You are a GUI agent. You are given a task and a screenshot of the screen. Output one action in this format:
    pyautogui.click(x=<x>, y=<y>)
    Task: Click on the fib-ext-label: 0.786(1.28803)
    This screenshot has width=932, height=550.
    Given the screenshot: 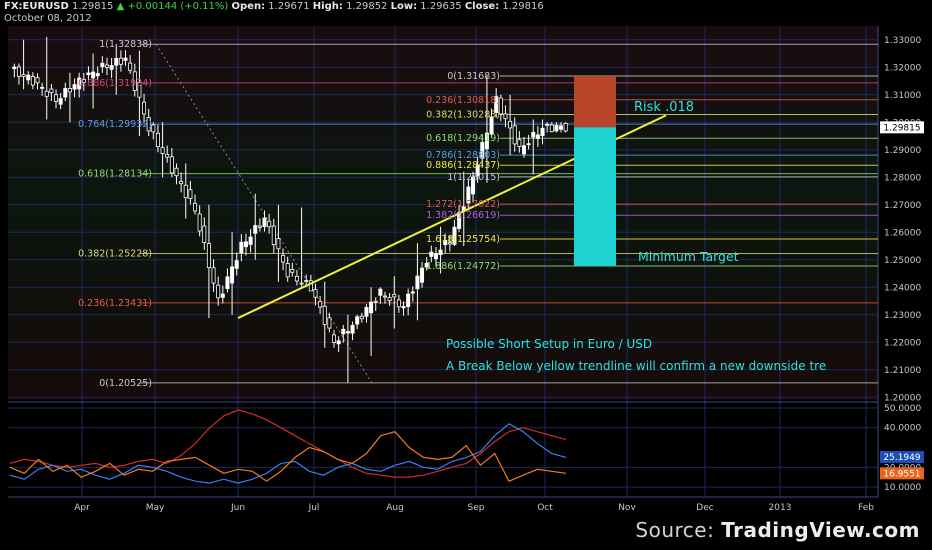 What is the action you would take?
    pyautogui.click(x=463, y=155)
    